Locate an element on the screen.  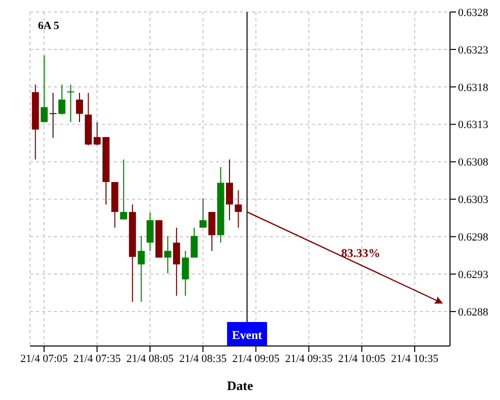
y-tick-label: 0.6323 is located at coordinates (473, 50).